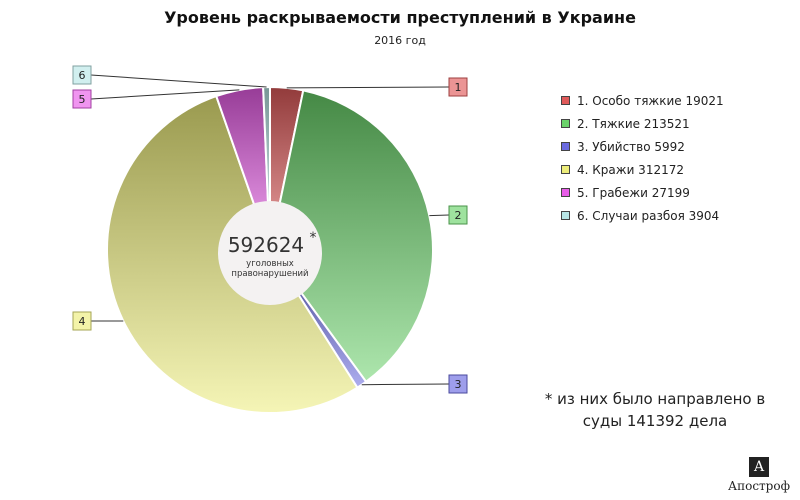  I want to click on center-star: *, so click(313, 238).